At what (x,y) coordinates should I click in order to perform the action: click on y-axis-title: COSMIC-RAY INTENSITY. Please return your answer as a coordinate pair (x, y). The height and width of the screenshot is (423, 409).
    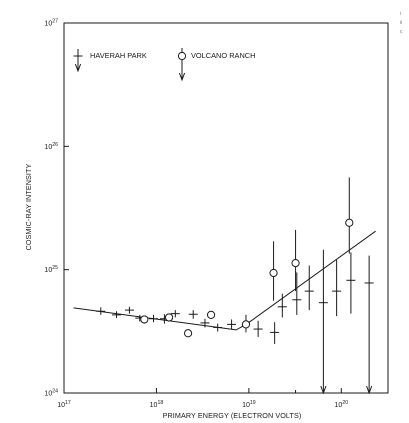
    Looking at the image, I should click on (28, 207).